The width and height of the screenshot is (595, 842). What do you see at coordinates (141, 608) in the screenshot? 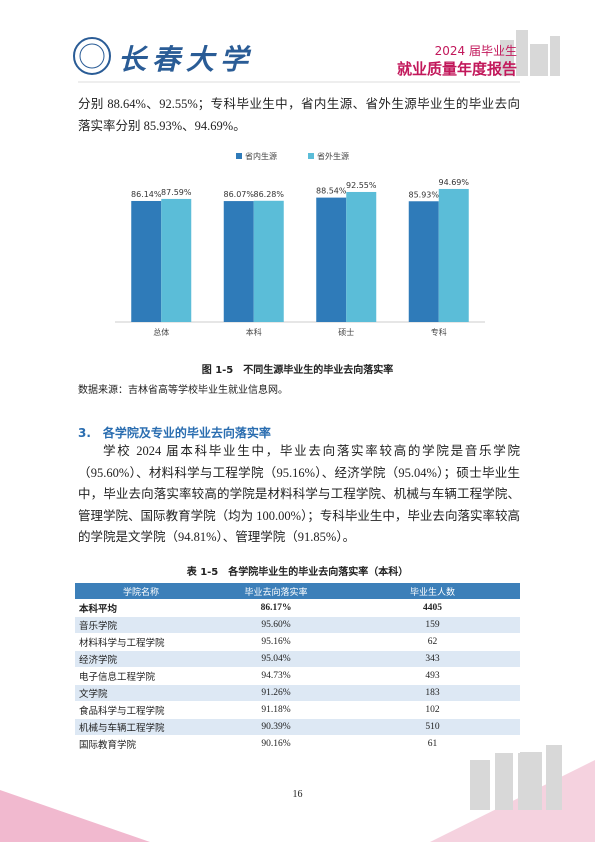
I see `table-cell: 本科平均` at bounding box center [141, 608].